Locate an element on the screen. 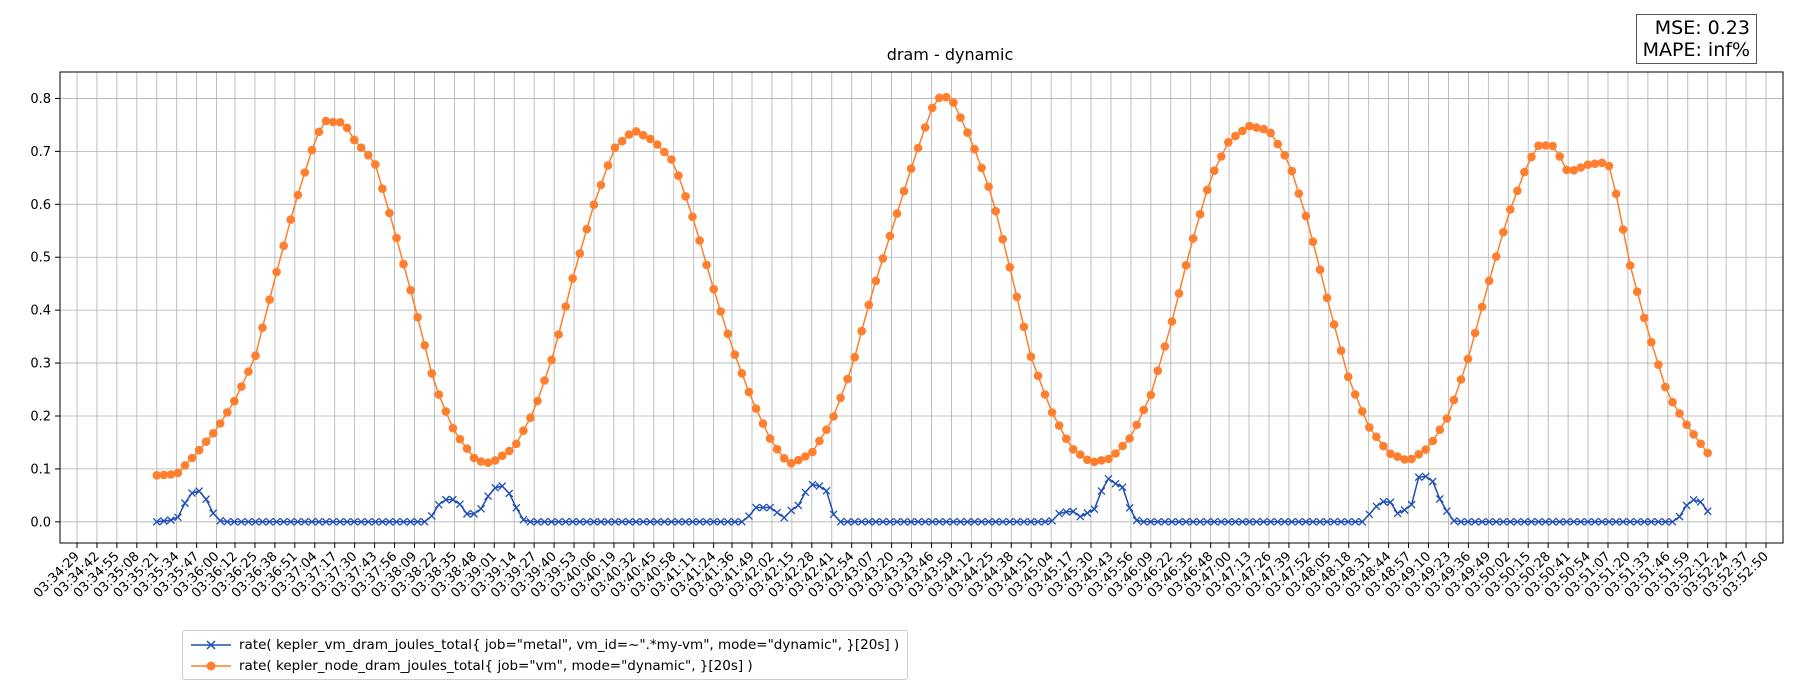 This screenshot has height=700, width=1800. y-tick-label: 0.0 is located at coordinates (40, 522).